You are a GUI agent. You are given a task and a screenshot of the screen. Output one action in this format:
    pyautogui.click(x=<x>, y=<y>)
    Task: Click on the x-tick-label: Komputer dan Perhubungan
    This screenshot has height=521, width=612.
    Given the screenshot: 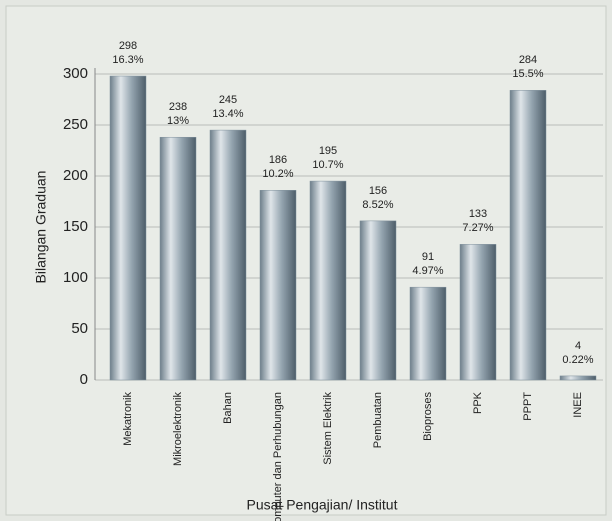 What is the action you would take?
    pyautogui.click(x=278, y=456)
    